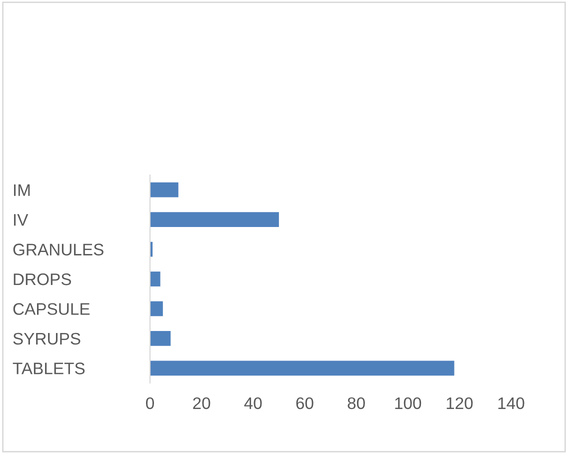 The height and width of the screenshot is (454, 568). Describe the element at coordinates (201, 403) in the screenshot. I see `x-tick-label: 20` at that location.